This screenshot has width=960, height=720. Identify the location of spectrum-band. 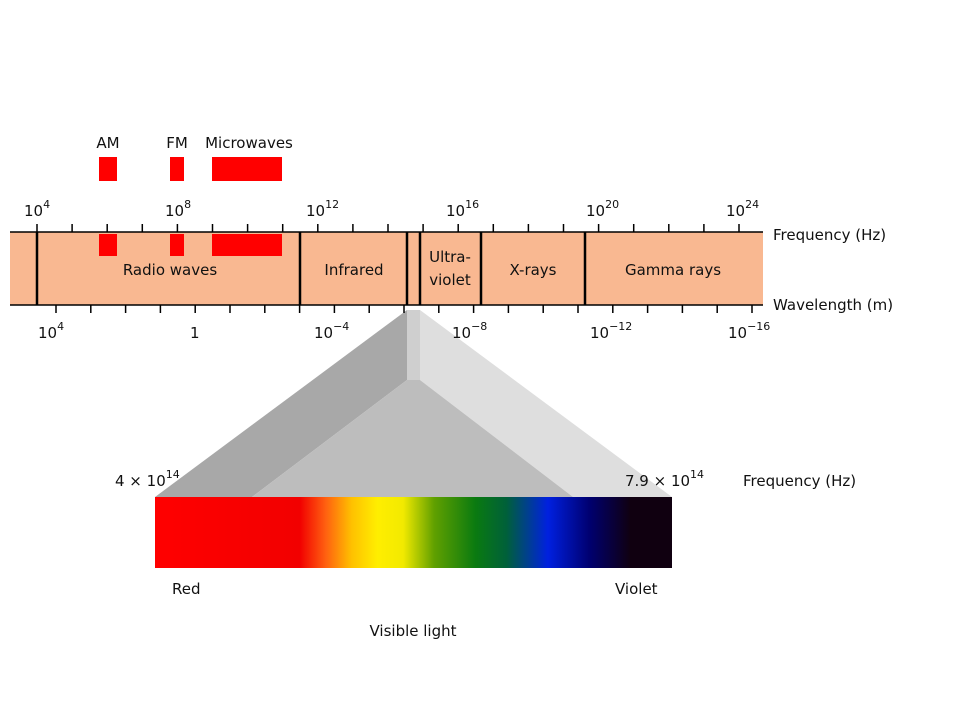
(386, 268).